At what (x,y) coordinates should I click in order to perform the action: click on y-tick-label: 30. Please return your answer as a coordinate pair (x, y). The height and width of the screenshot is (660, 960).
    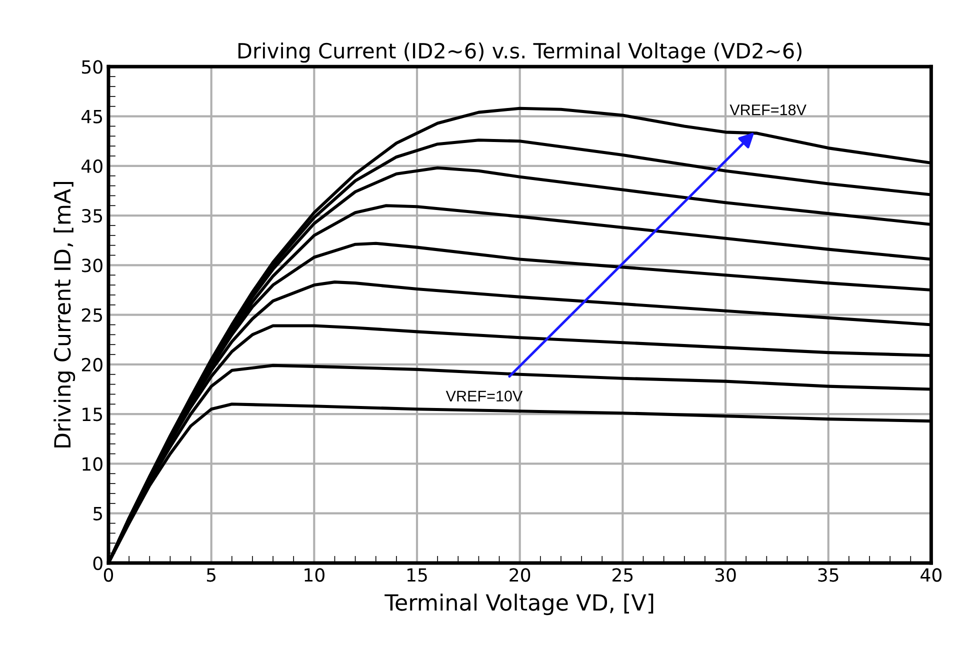
    Looking at the image, I should click on (92, 265).